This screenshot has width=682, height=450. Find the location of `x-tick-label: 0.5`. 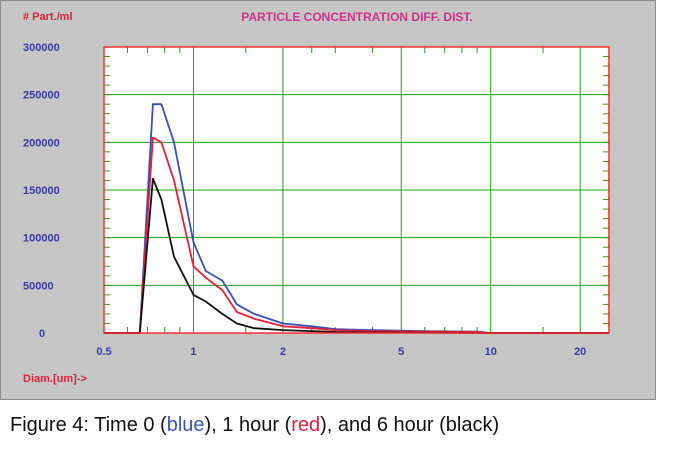

x-tick-label: 0.5 is located at coordinates (103, 352).